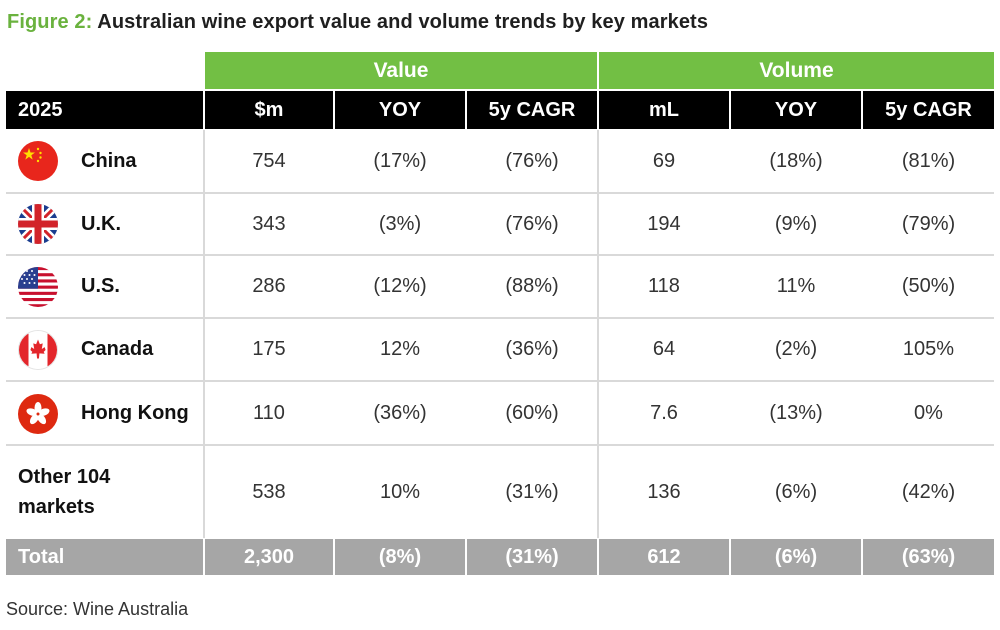 This screenshot has height=630, width=1000. Describe the element at coordinates (401, 70) in the screenshot. I see `value-group-header: Value` at that location.